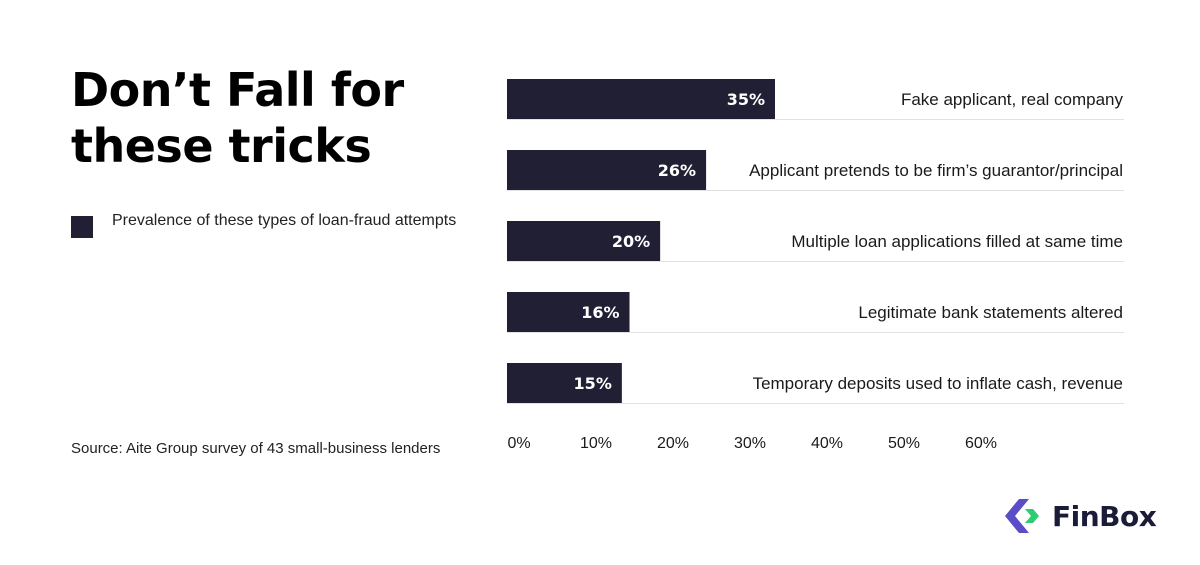 The height and width of the screenshot is (565, 1200). Describe the element at coordinates (82, 227) in the screenshot. I see `legend-swatch` at that location.